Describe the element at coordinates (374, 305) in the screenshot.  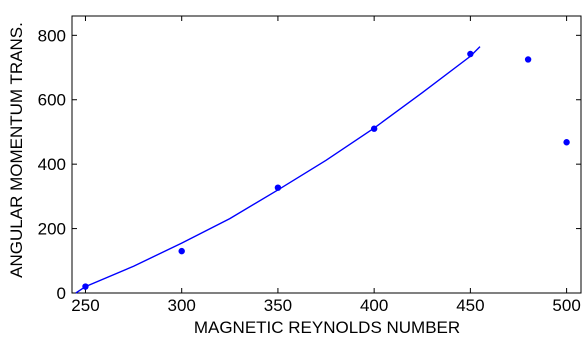
I see `x-tick-label: 400` at that location.